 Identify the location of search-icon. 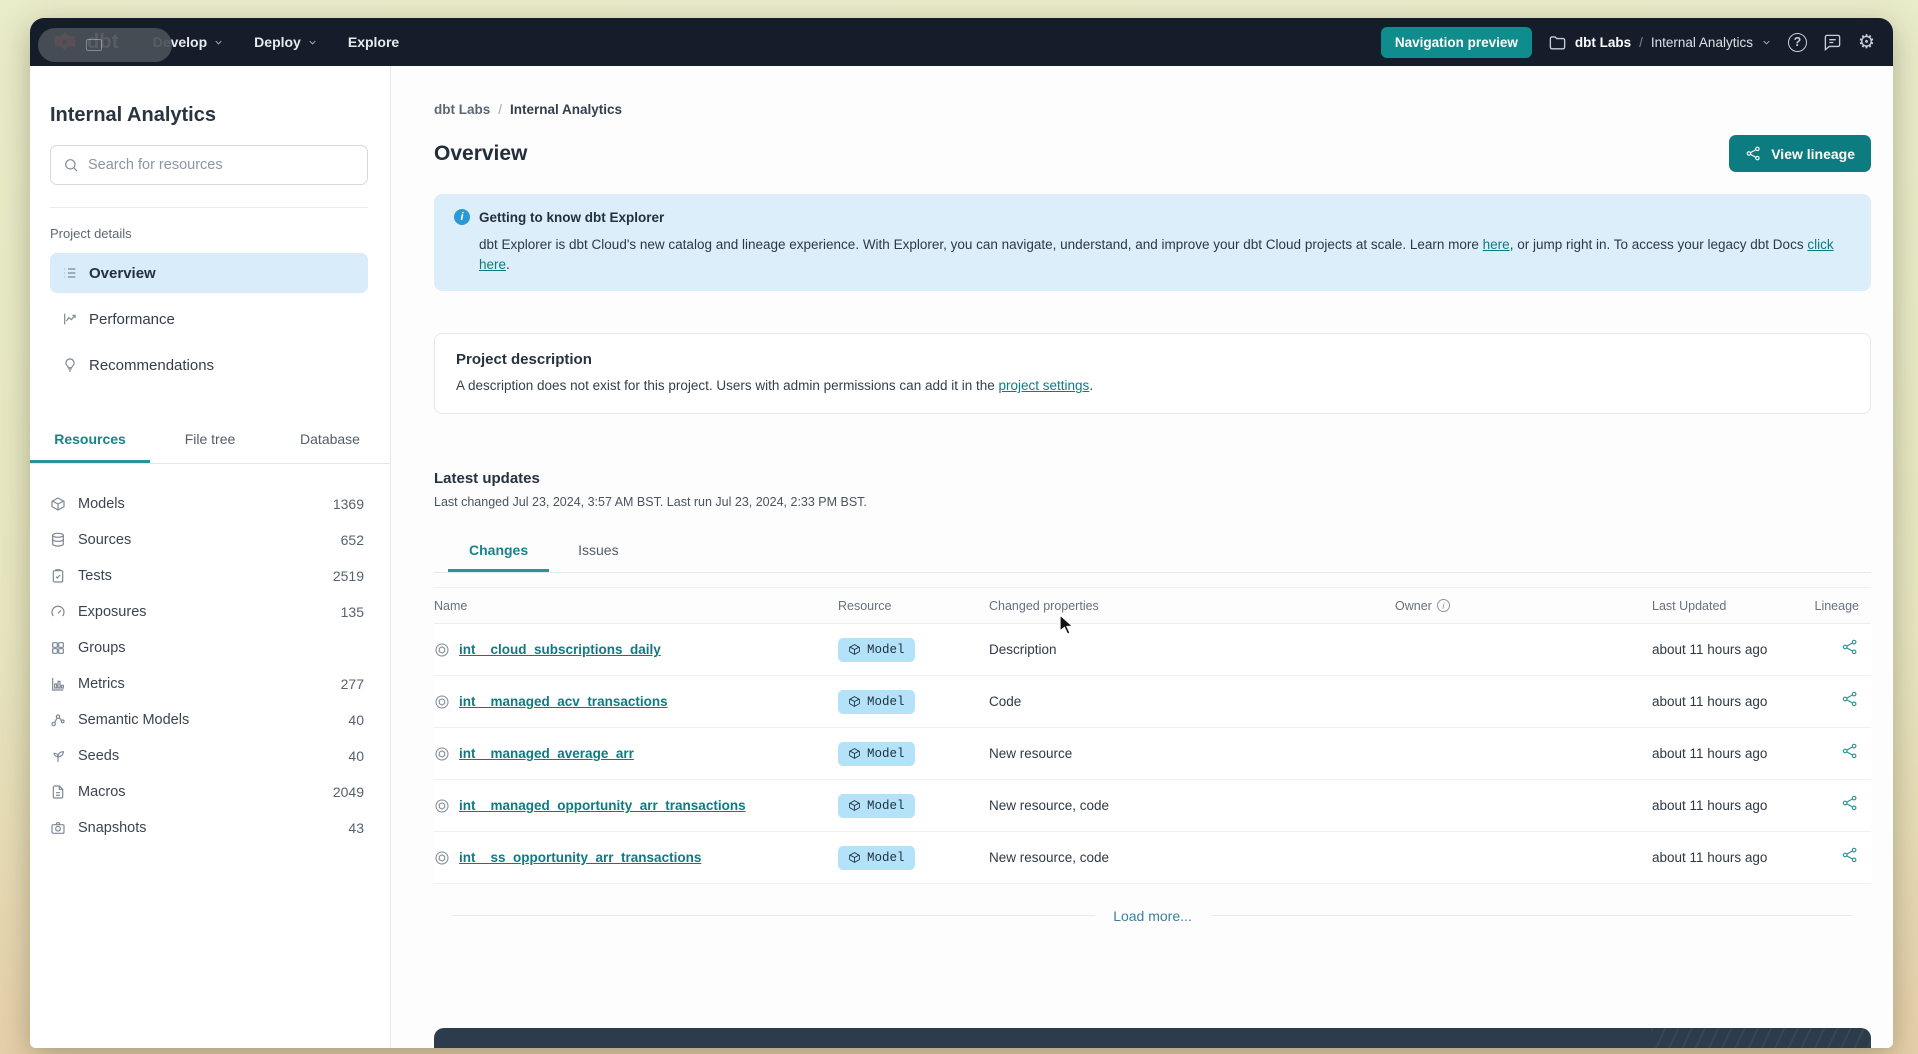
(71, 165).